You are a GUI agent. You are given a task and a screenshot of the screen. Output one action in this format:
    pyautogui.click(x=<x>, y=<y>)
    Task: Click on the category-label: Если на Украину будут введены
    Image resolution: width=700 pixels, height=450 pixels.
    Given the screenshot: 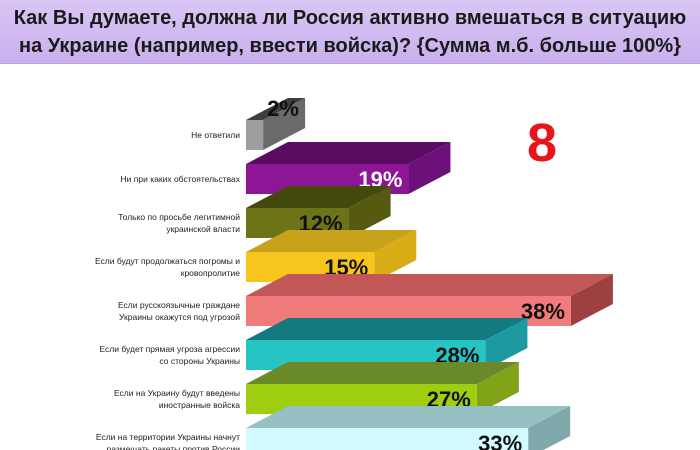 What is the action you would take?
    pyautogui.click(x=177, y=393)
    